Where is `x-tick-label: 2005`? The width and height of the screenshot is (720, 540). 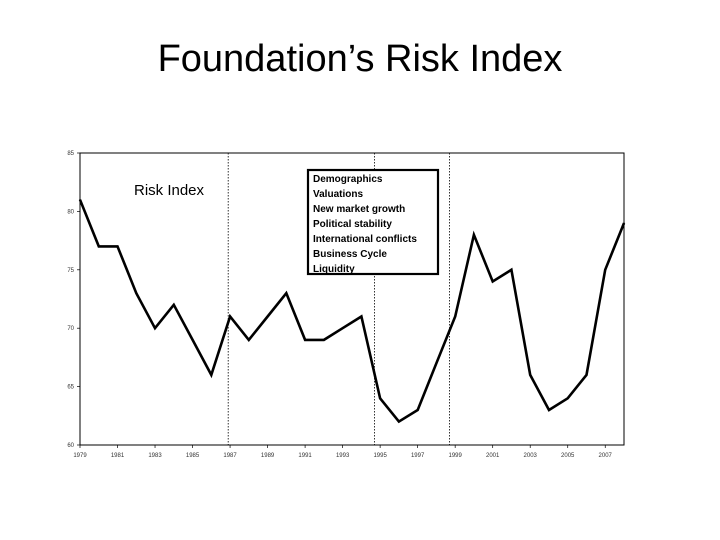
x-tick-label: 2005 is located at coordinates (568, 456).